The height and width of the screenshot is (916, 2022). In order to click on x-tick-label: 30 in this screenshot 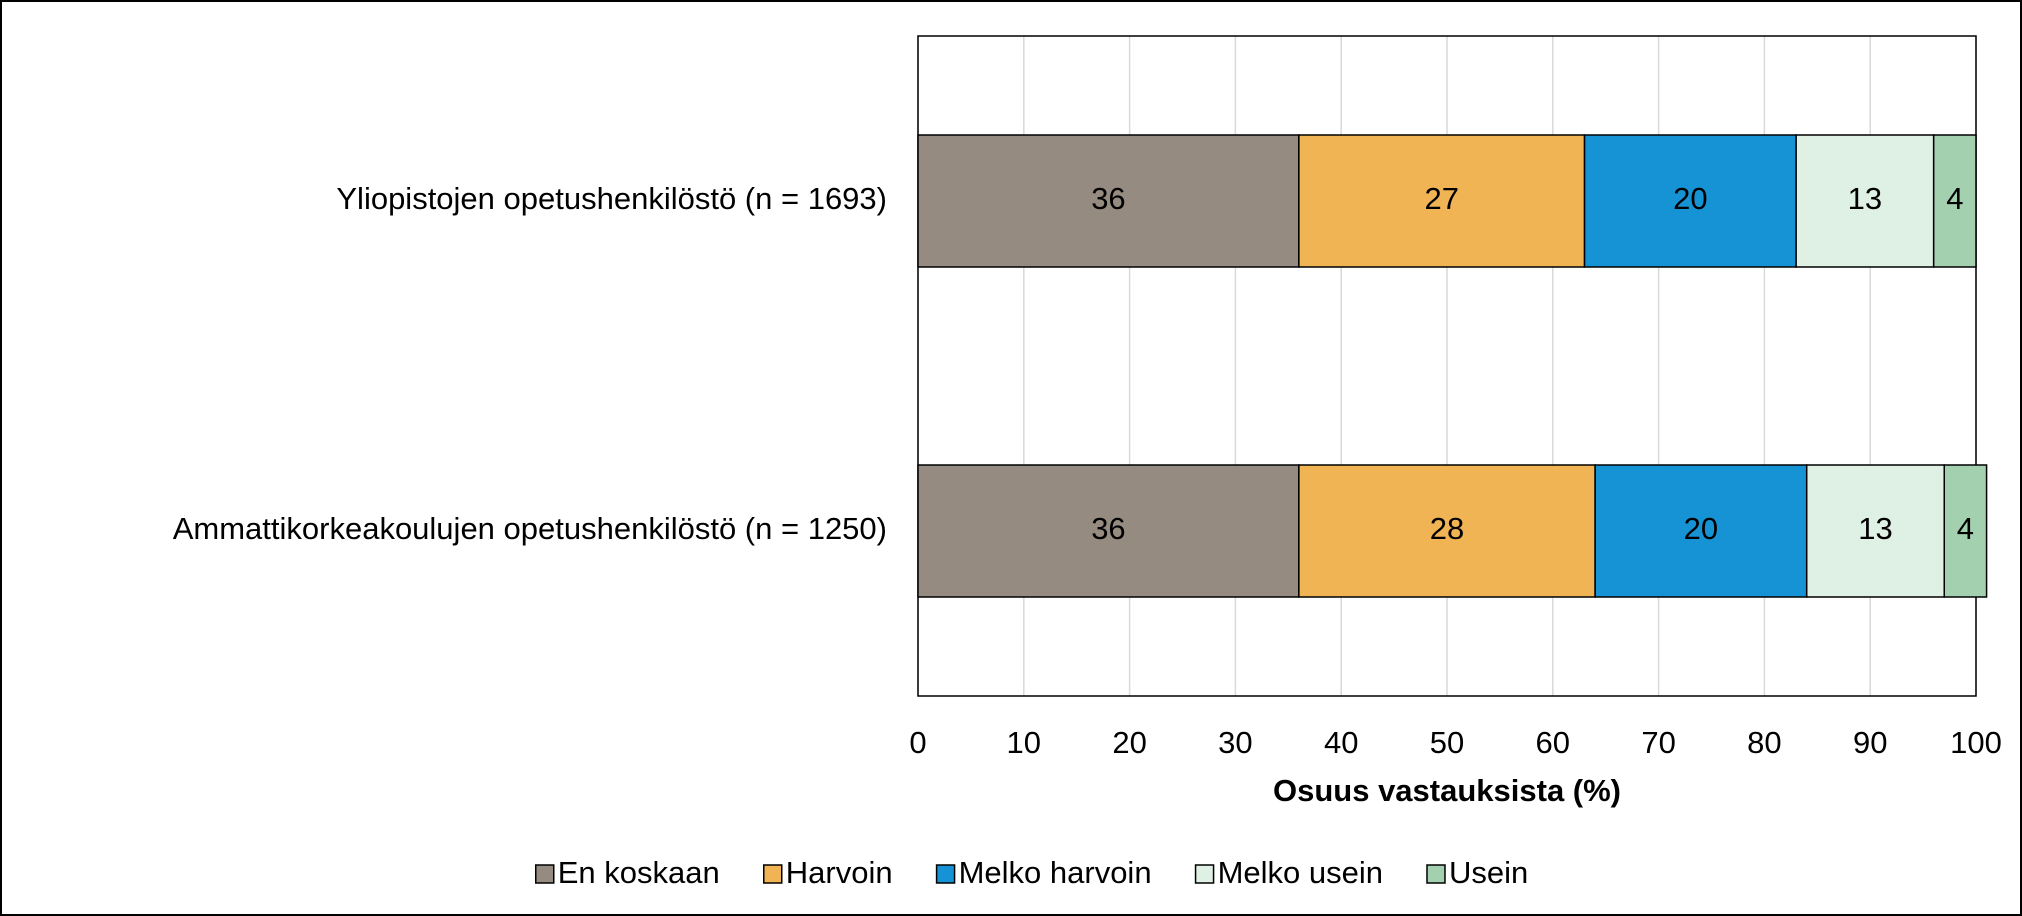, I will do `click(1235, 742)`.